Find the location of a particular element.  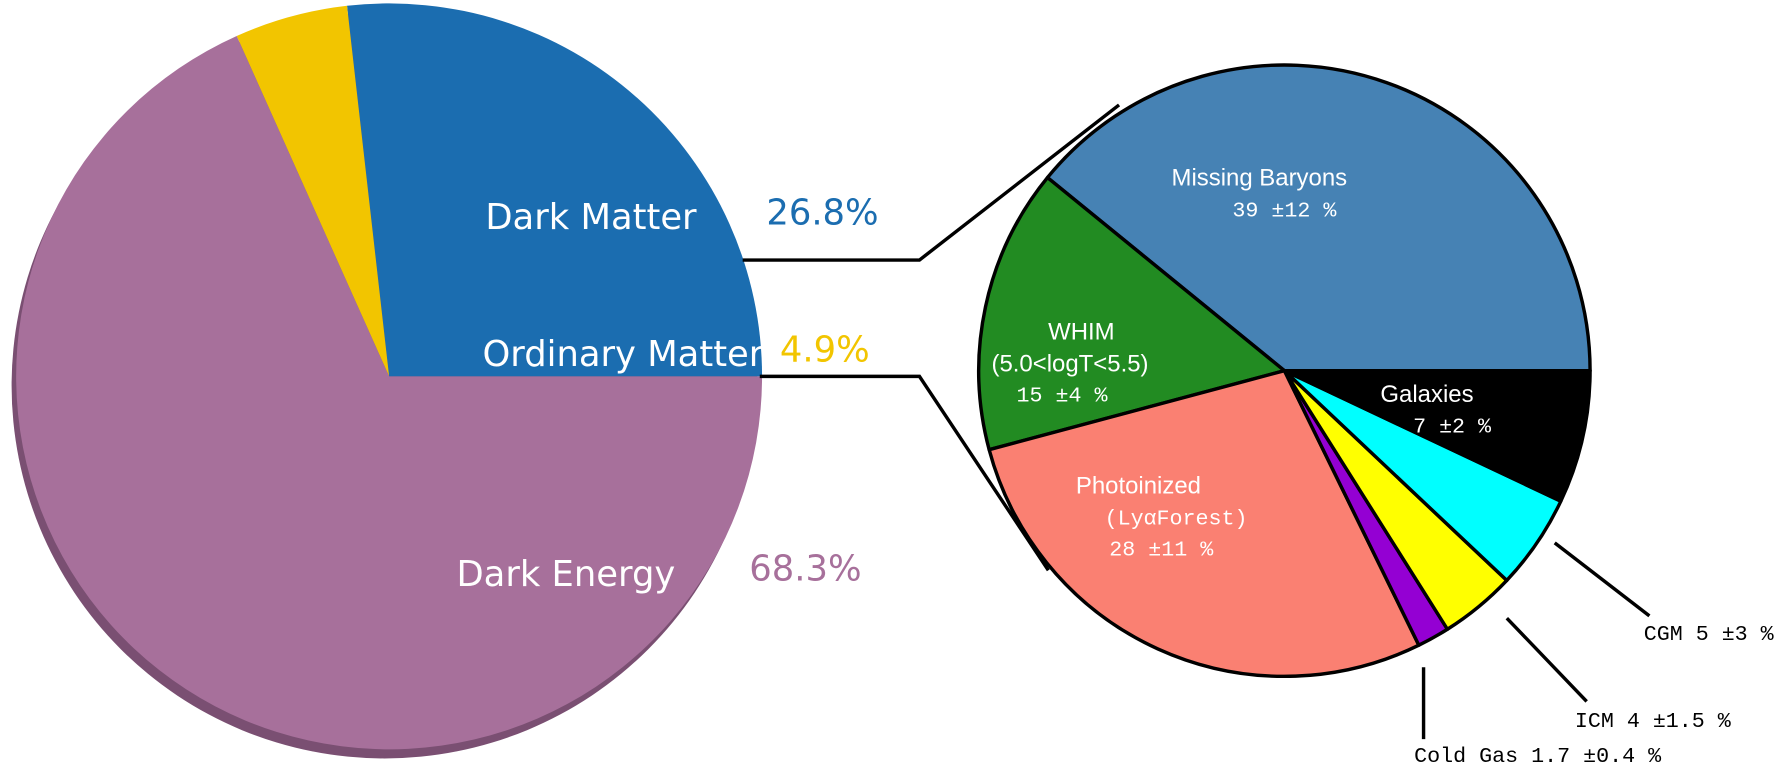

outside-label: Cold Gas 1.7 ±0.4 % is located at coordinates (1537, 756).